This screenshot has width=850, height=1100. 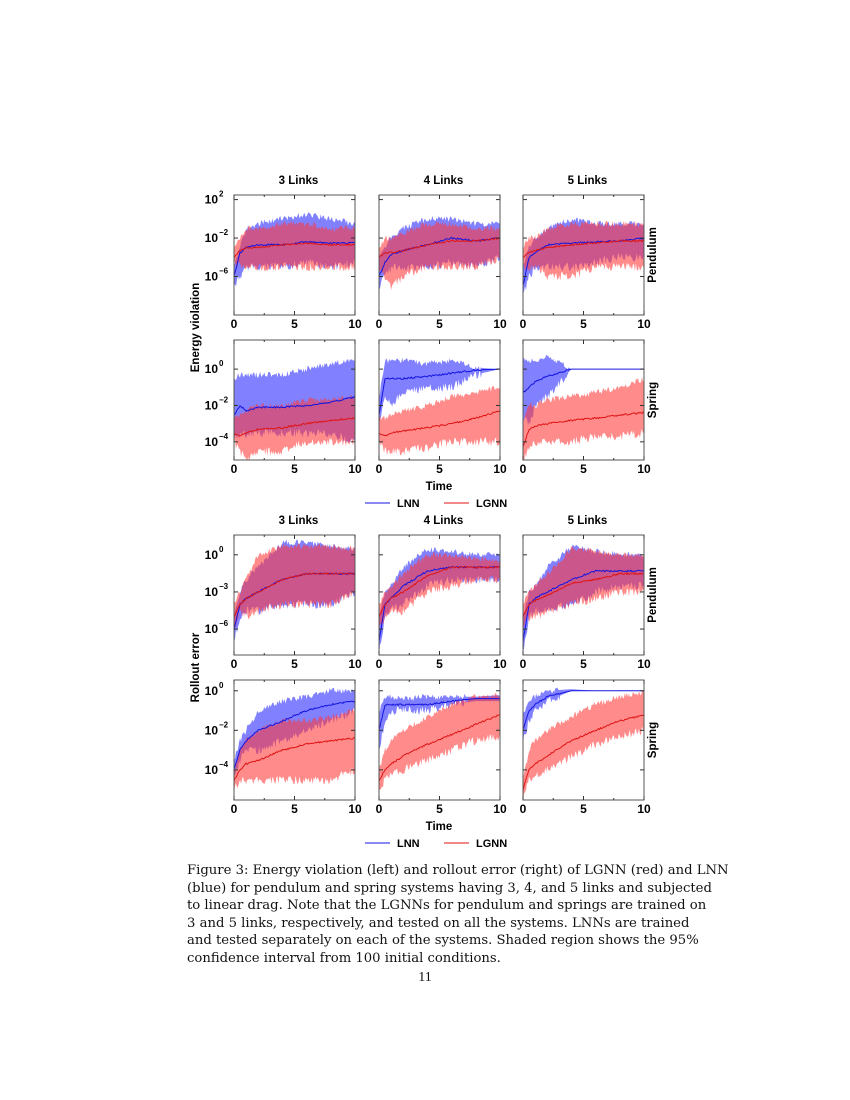 What do you see at coordinates (425, 977) in the screenshot?
I see `page-number: 11` at bounding box center [425, 977].